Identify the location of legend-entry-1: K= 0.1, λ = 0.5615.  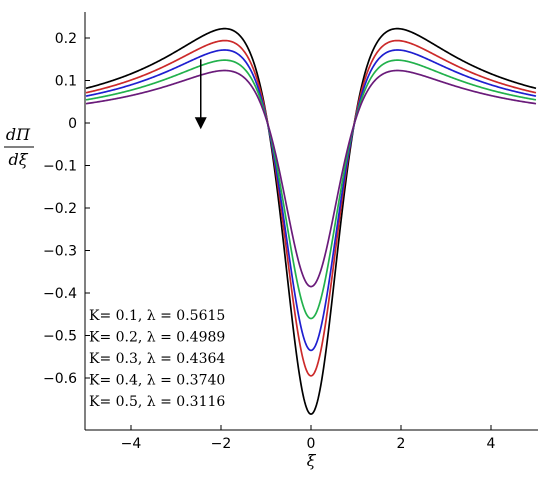
(157, 316).